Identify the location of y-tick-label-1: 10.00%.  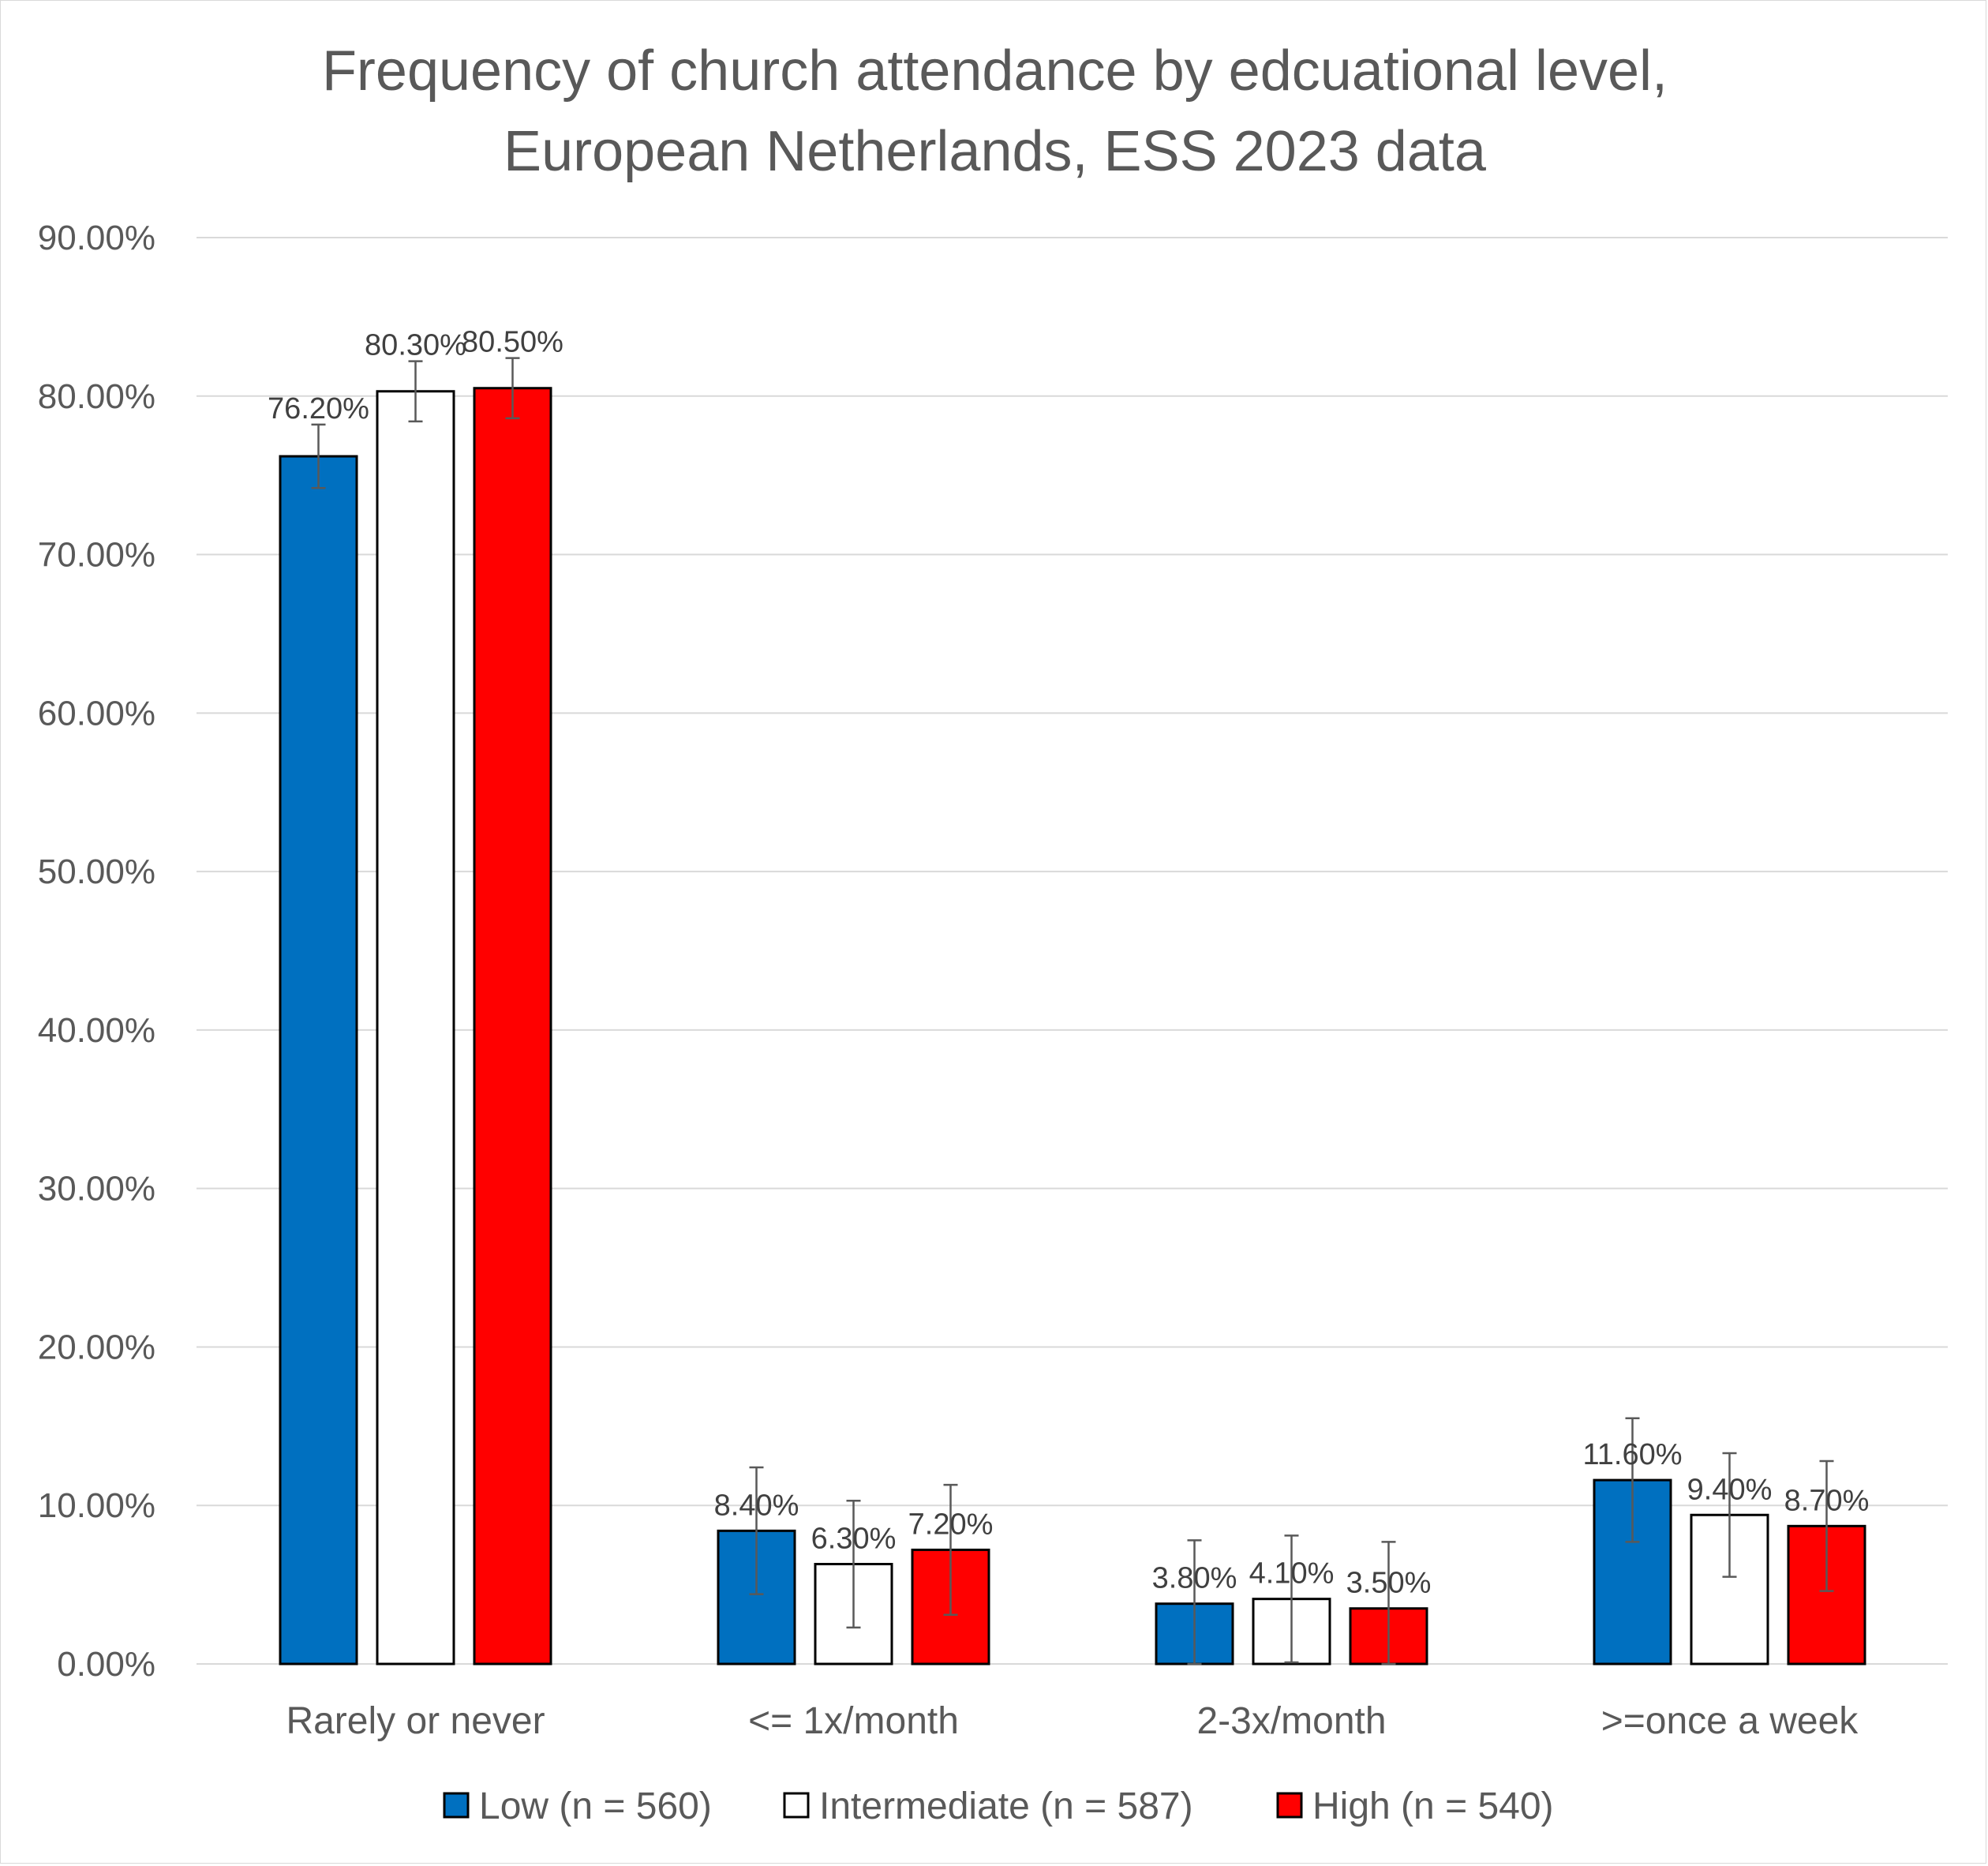
(96, 1505).